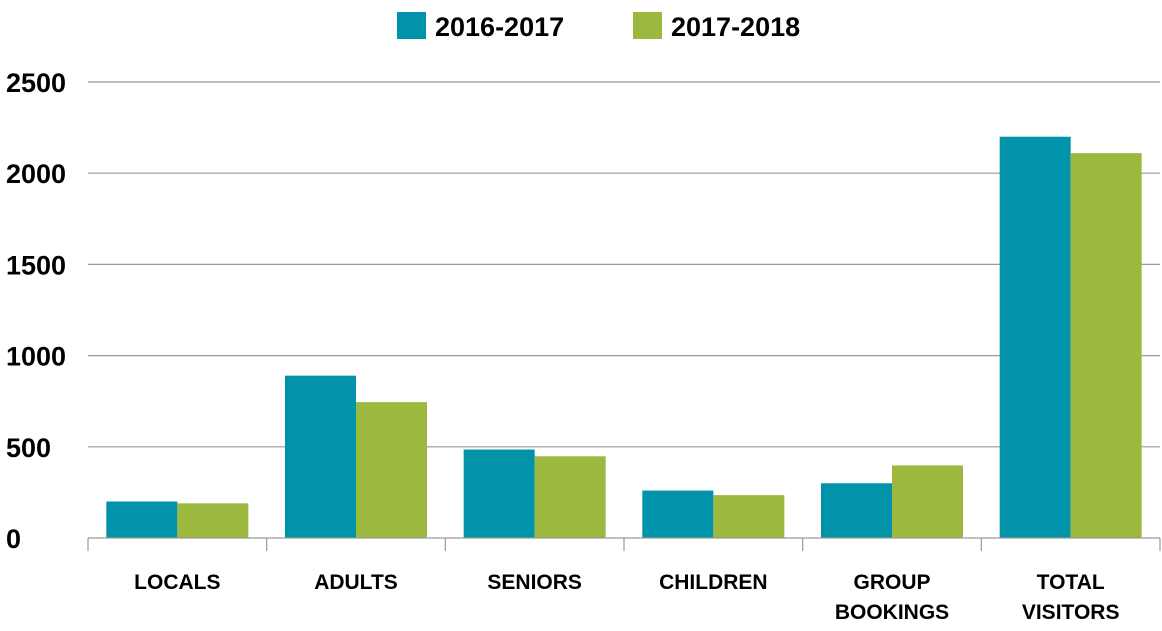 Image resolution: width=1162 pixels, height=631 pixels. I want to click on bar-adults-2016-2017, so click(320, 456).